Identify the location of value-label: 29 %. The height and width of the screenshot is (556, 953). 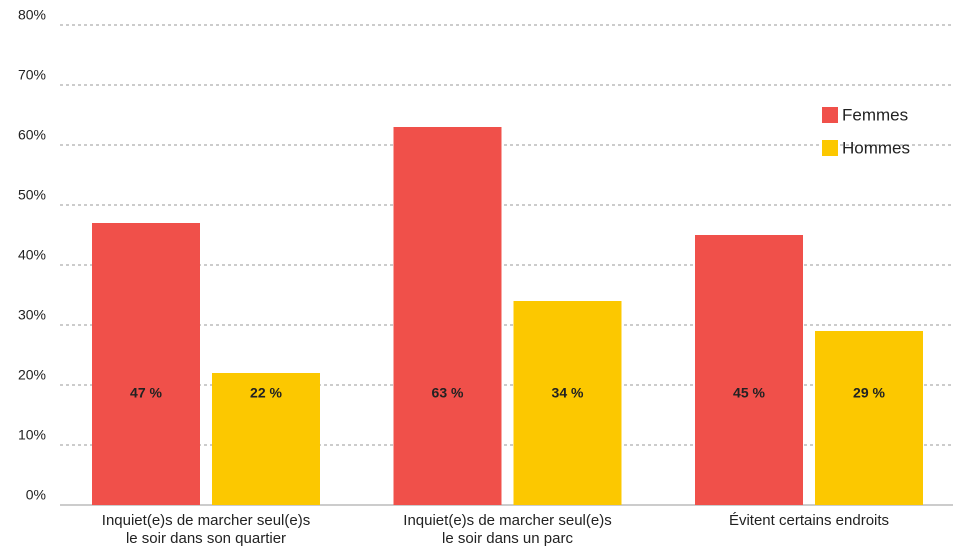
(869, 393).